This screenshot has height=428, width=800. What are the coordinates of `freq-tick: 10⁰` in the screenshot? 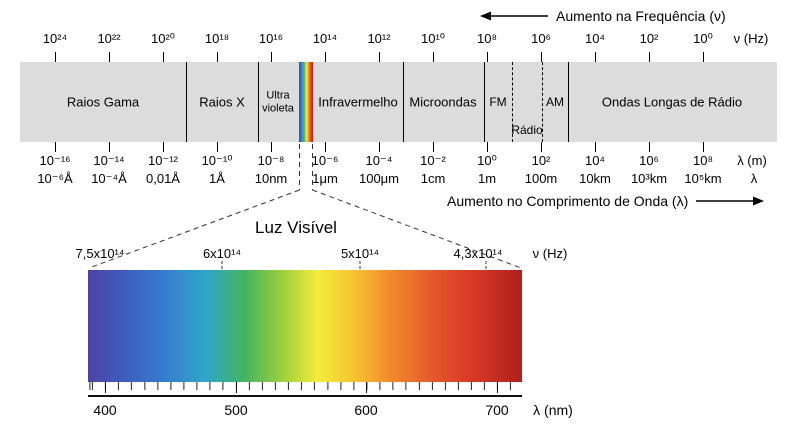 It's located at (703, 38).